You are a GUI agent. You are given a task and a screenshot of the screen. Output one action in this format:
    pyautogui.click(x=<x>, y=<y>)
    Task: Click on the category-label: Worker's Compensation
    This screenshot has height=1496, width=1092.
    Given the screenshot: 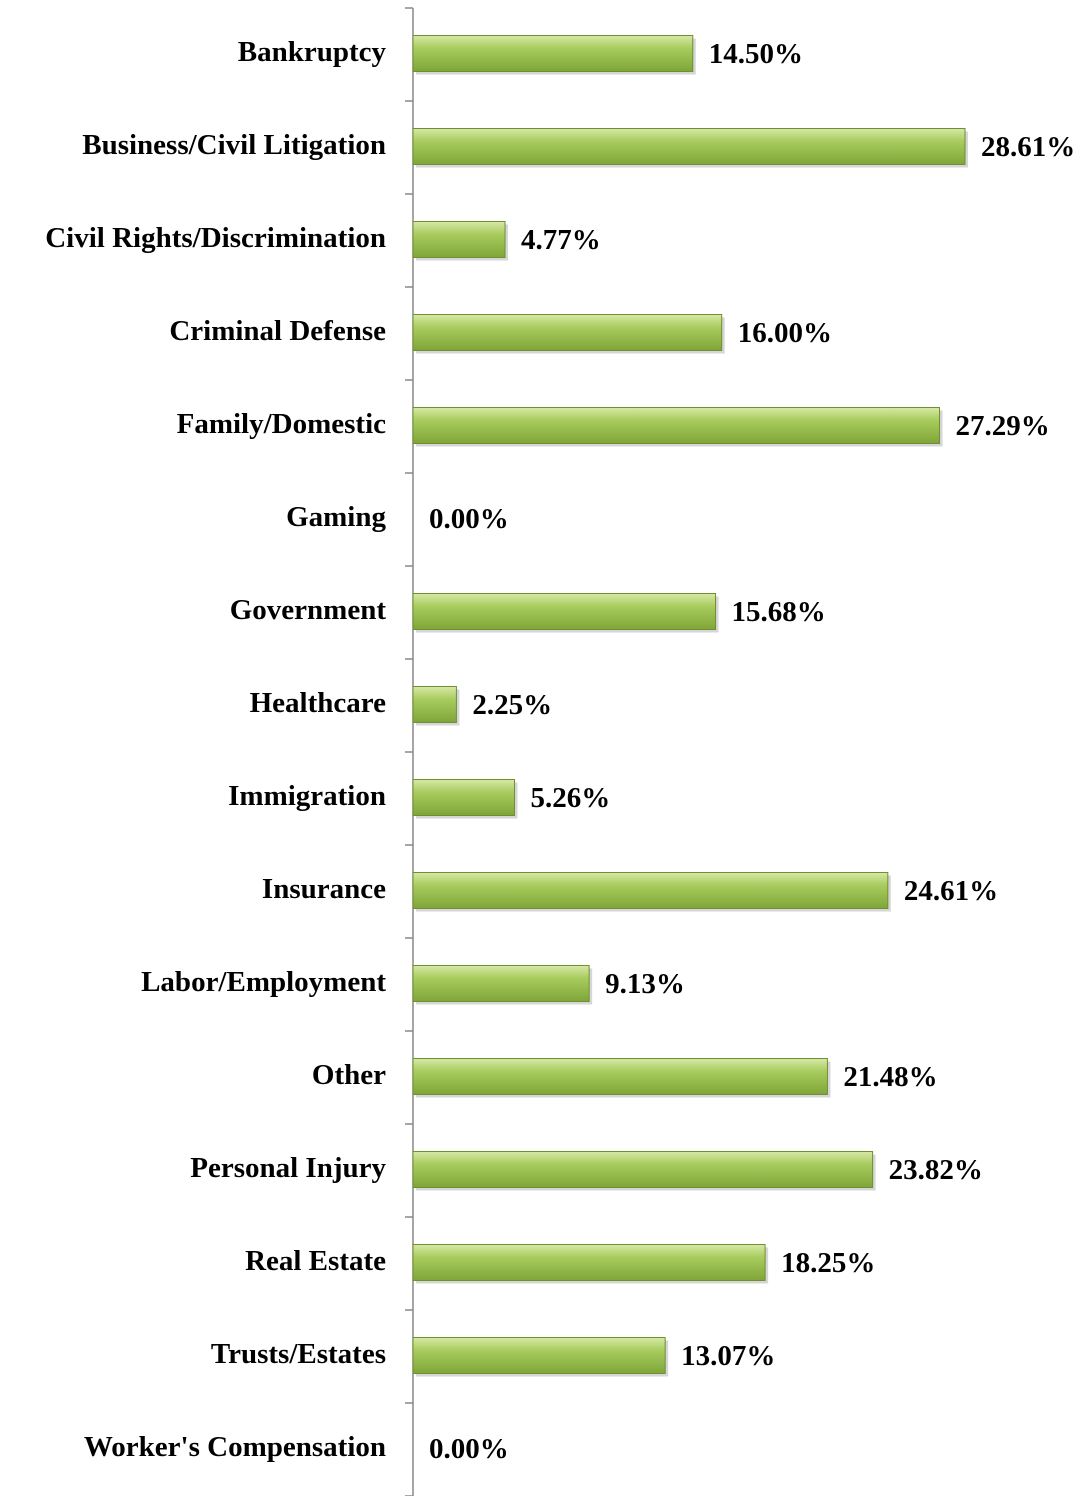 What is the action you would take?
    pyautogui.click(x=235, y=1447)
    